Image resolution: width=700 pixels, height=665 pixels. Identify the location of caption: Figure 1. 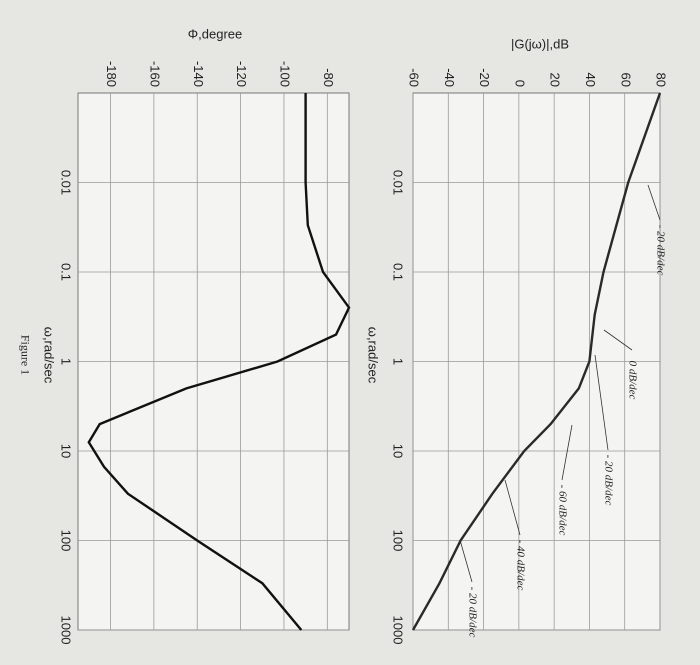
(25, 355).